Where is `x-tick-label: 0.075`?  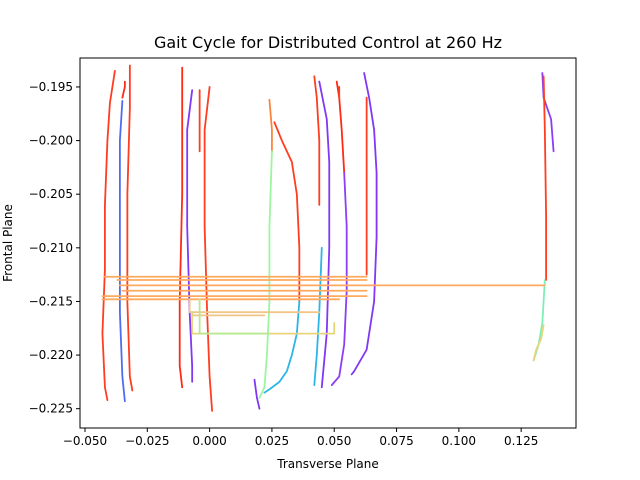 x-tick-label: 0.075 is located at coordinates (396, 441).